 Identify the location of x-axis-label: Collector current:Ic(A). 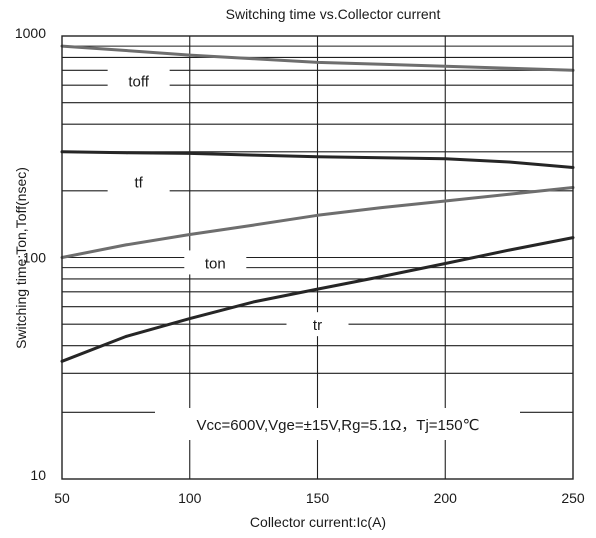
(318, 522).